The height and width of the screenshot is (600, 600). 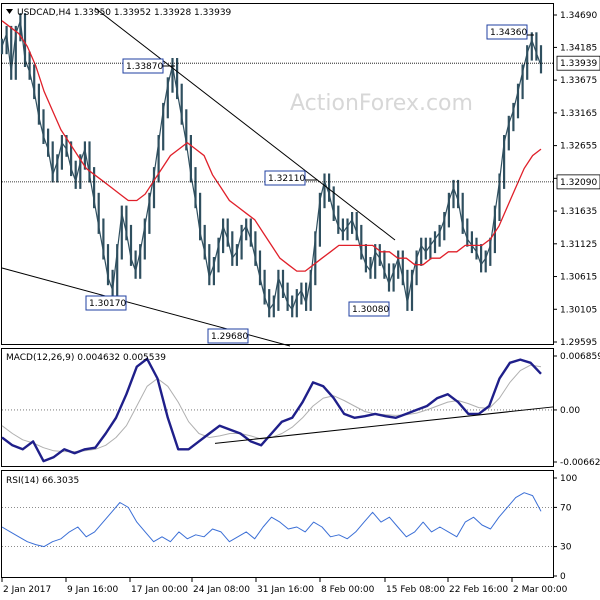 I want to click on x-tick-label: 8 Feb 00:00, so click(x=348, y=590).